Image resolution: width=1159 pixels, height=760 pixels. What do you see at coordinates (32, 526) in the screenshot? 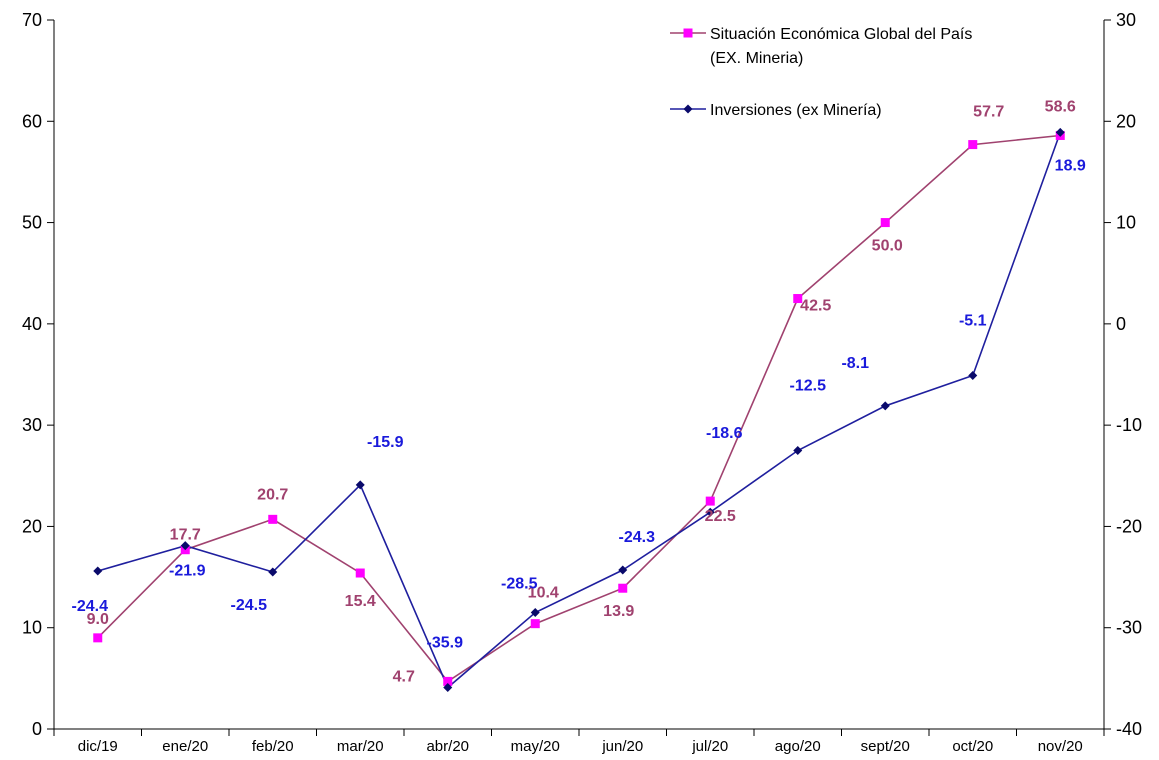
I see `left-axis-tick-label: 20` at bounding box center [32, 526].